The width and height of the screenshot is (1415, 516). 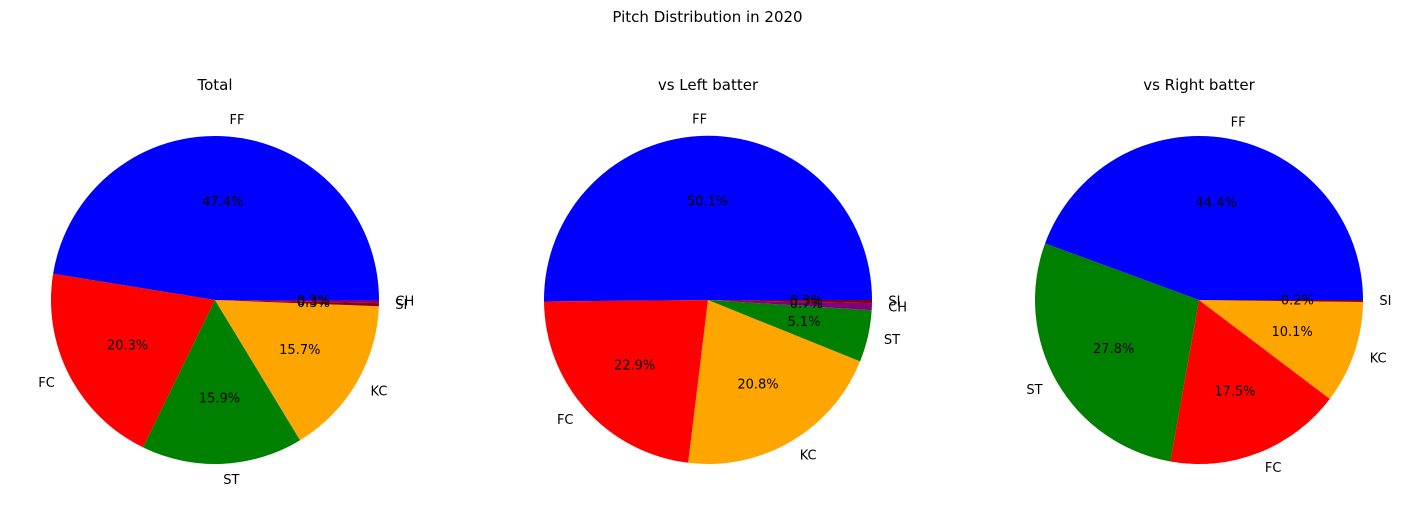 What do you see at coordinates (757, 385) in the screenshot?
I see `slice-percent-kc: 20.8%` at bounding box center [757, 385].